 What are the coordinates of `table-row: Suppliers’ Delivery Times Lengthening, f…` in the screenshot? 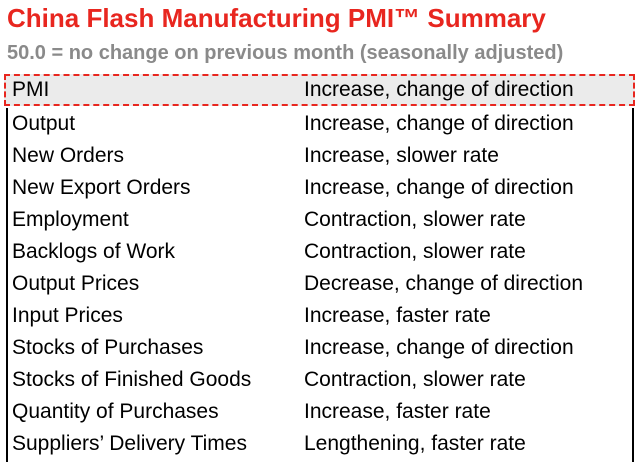 It's located at (320, 444).